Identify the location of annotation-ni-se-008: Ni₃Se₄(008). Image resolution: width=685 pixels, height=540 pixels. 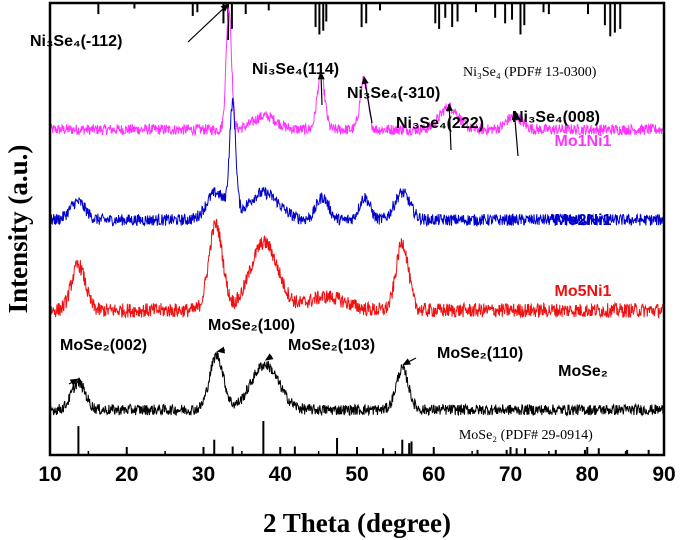
(556, 117).